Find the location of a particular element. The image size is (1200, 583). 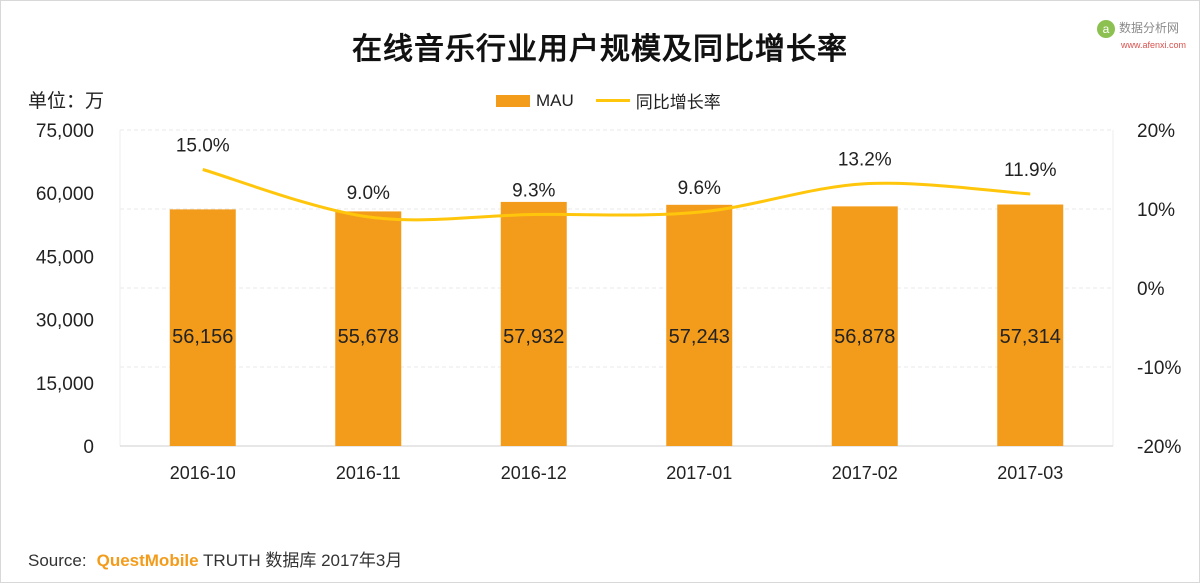

legend-label-mau: MAU is located at coordinates (555, 100).